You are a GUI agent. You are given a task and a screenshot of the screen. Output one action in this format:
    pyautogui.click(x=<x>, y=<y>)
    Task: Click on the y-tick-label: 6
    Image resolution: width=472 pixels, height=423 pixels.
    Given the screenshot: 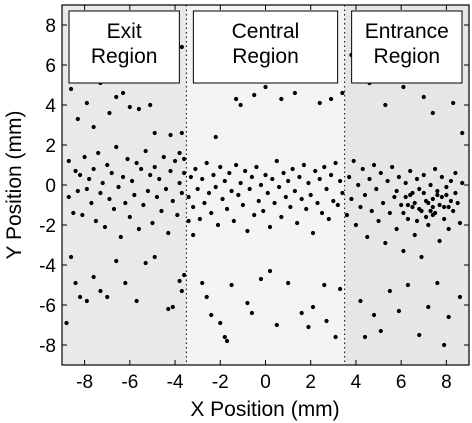 What is the action you would take?
    pyautogui.click(x=50, y=66)
    